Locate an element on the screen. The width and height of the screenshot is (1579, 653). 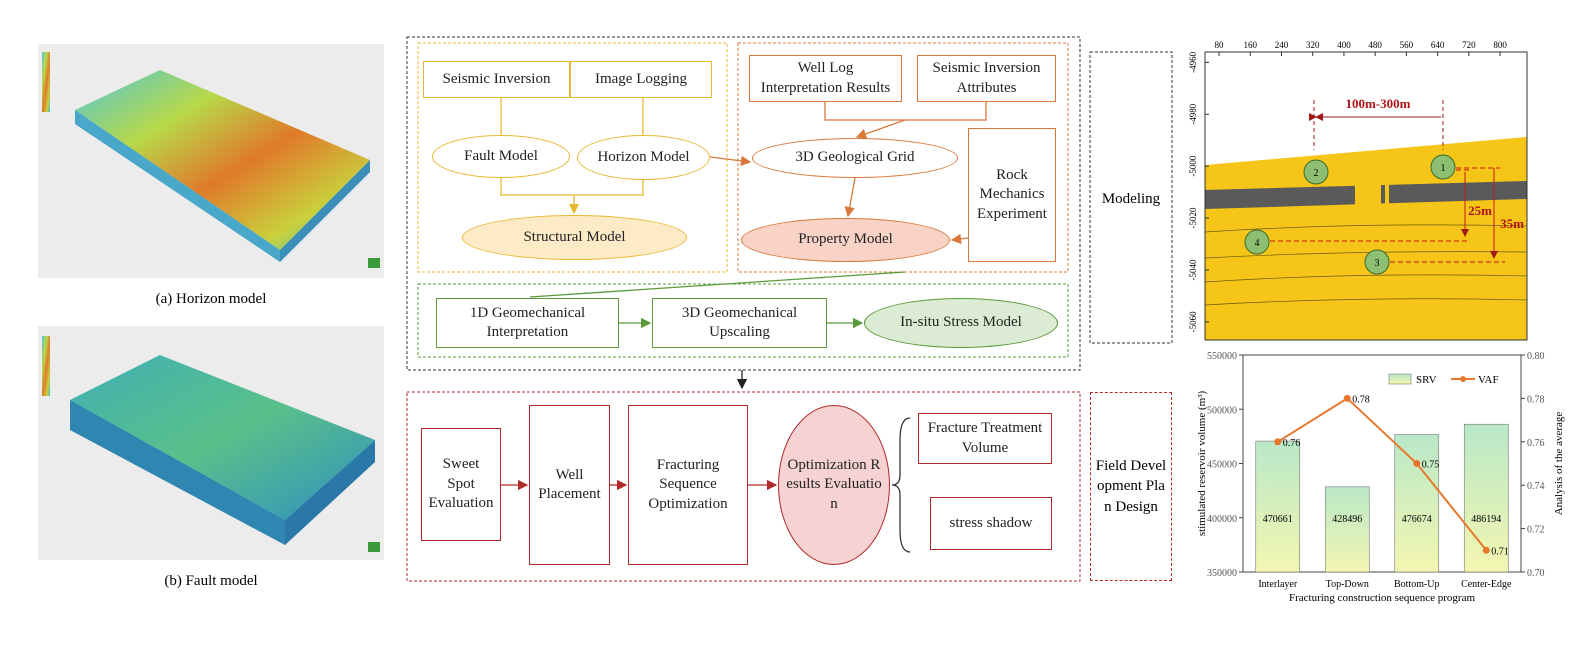
x-axis-label: Fracturing construction sequence program is located at coordinates (1382, 598).